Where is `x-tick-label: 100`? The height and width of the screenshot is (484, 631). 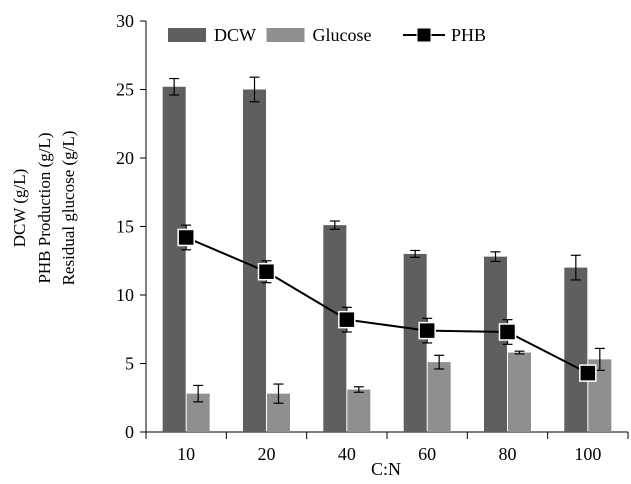 x-tick-label: 100 is located at coordinates (587, 454).